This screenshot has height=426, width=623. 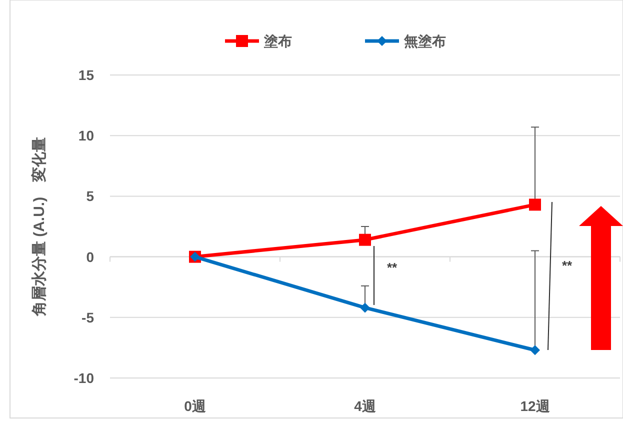 What do you see at coordinates (535, 406) in the screenshot?
I see `x-tick-label: 12週` at bounding box center [535, 406].